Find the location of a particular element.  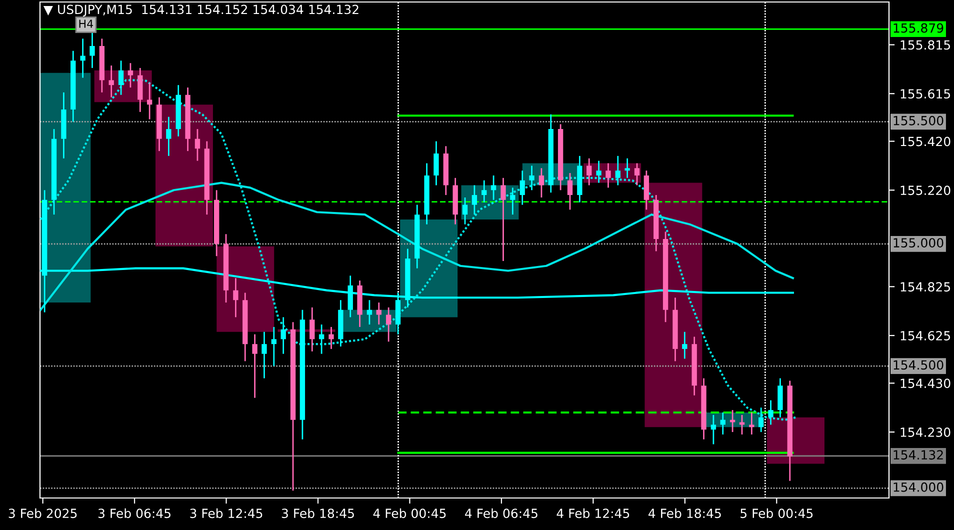

y-tick-label: 155.815 is located at coordinates (925, 45).